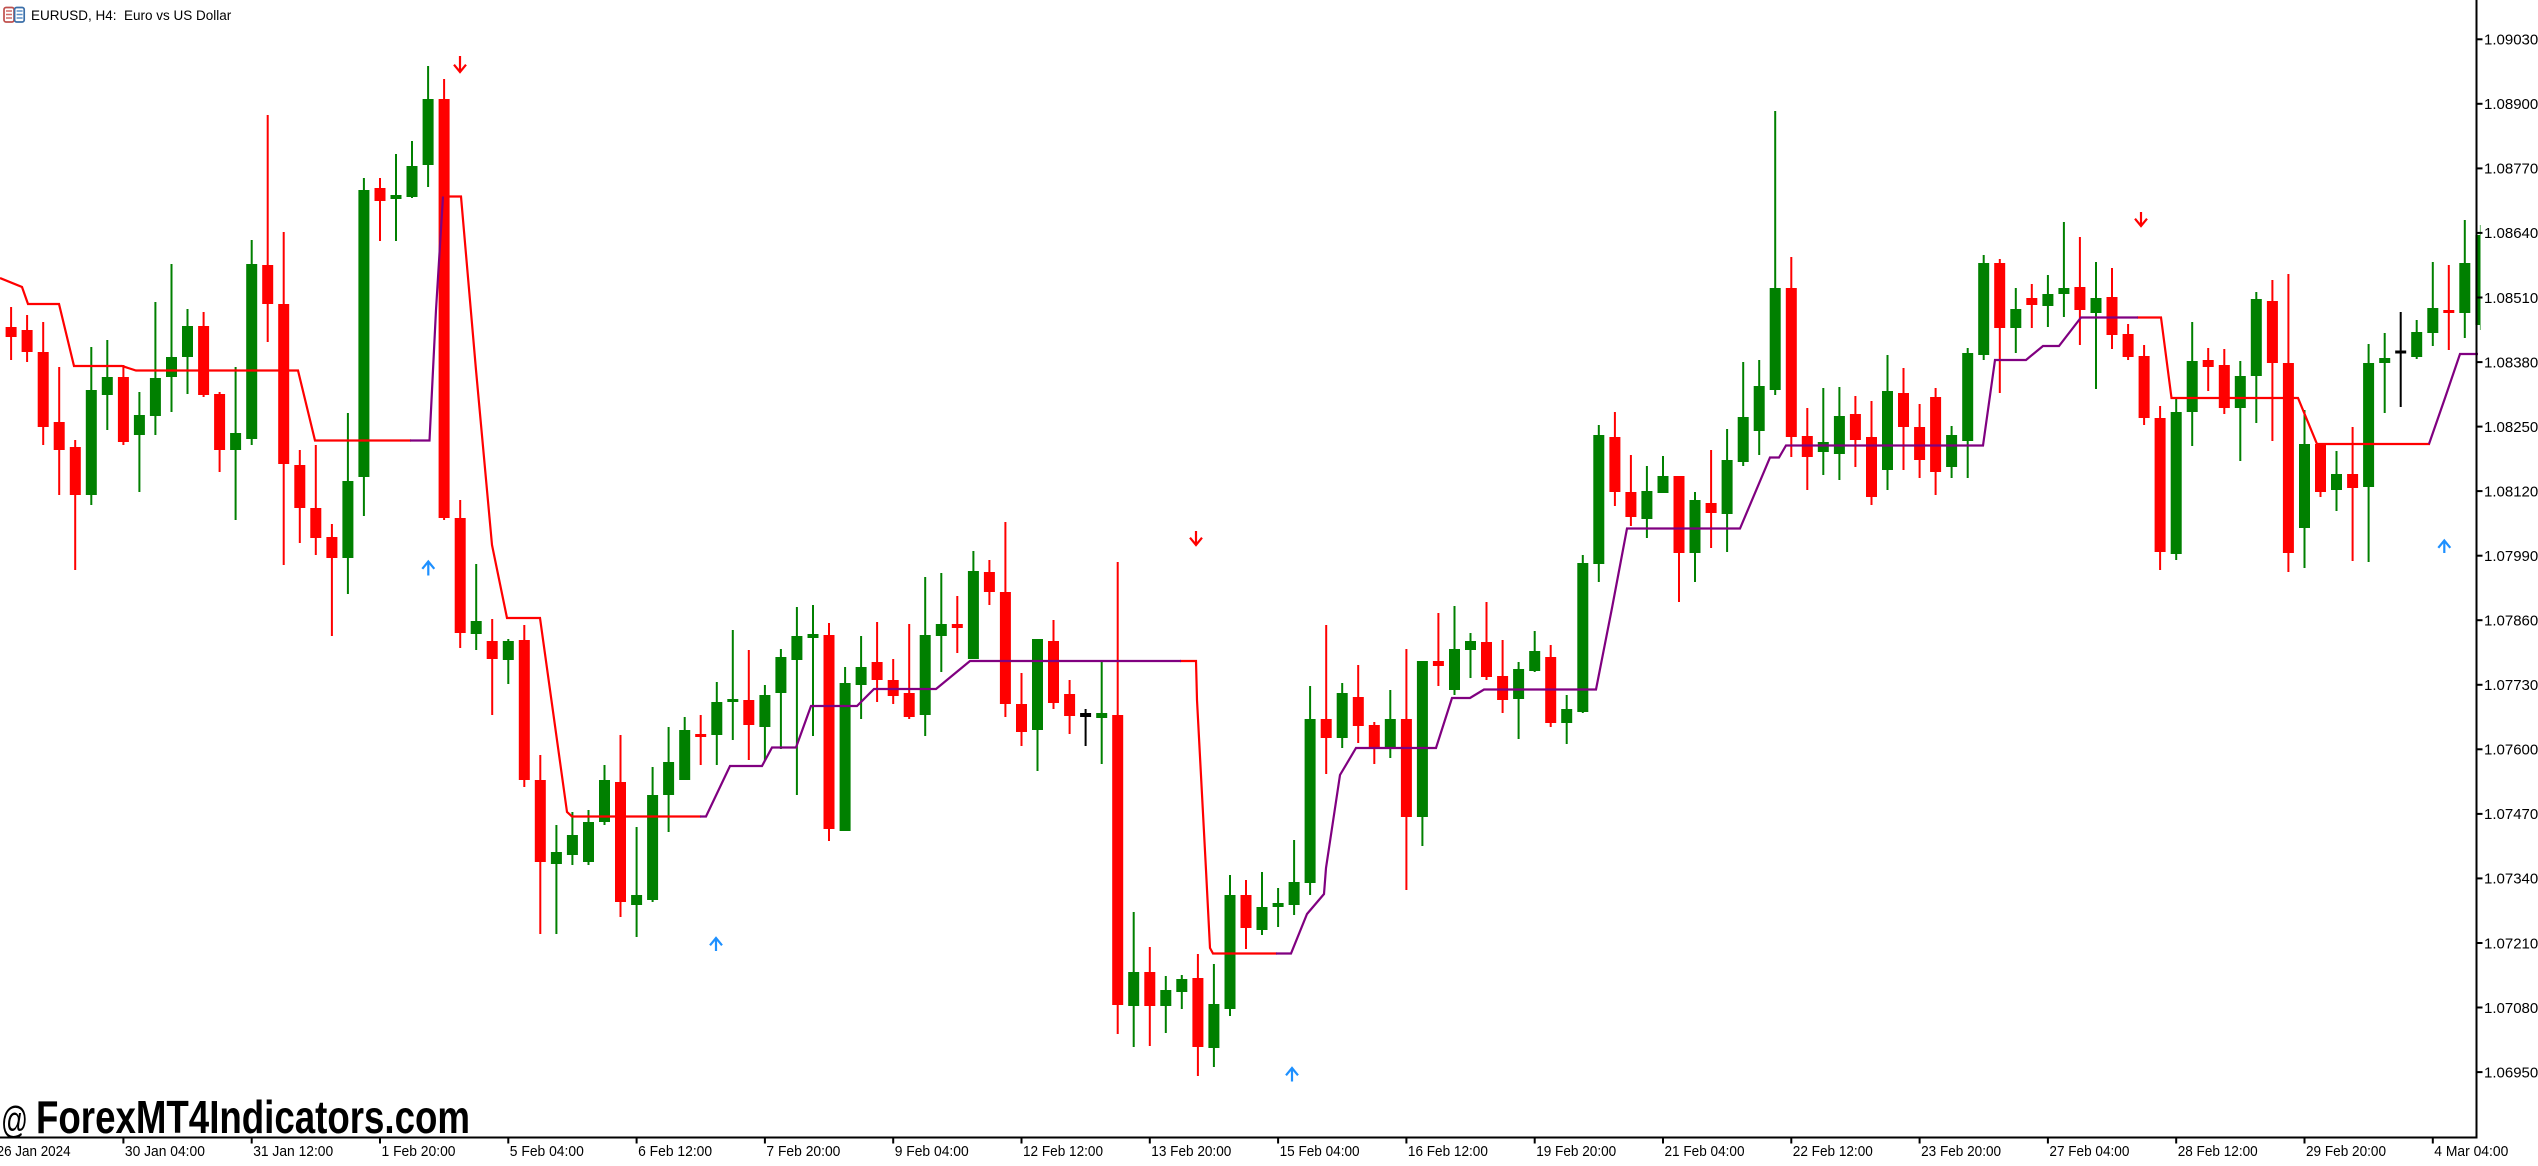 This screenshot has width=2538, height=1166. I want to click on svg-text: ForexMT4Indicators.com, so click(253, 1117).